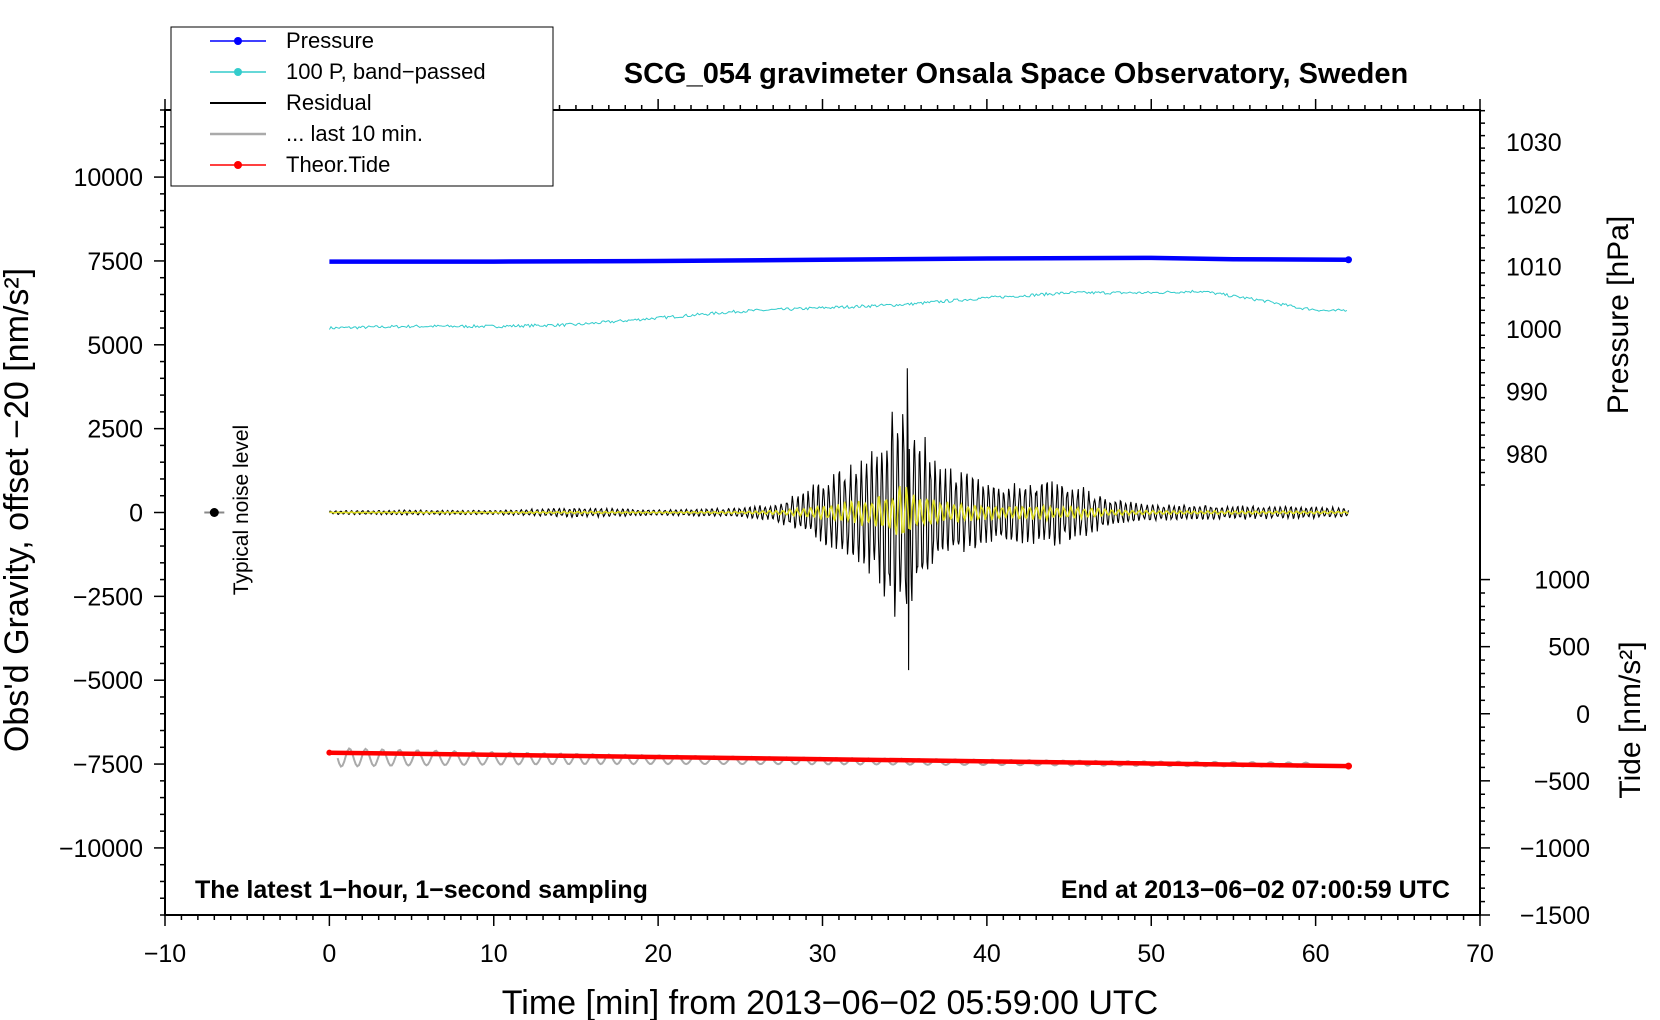 This screenshot has height=1020, width=1660. Describe the element at coordinates (108, 681) in the screenshot. I see `left-tick-label: −5000` at that location.